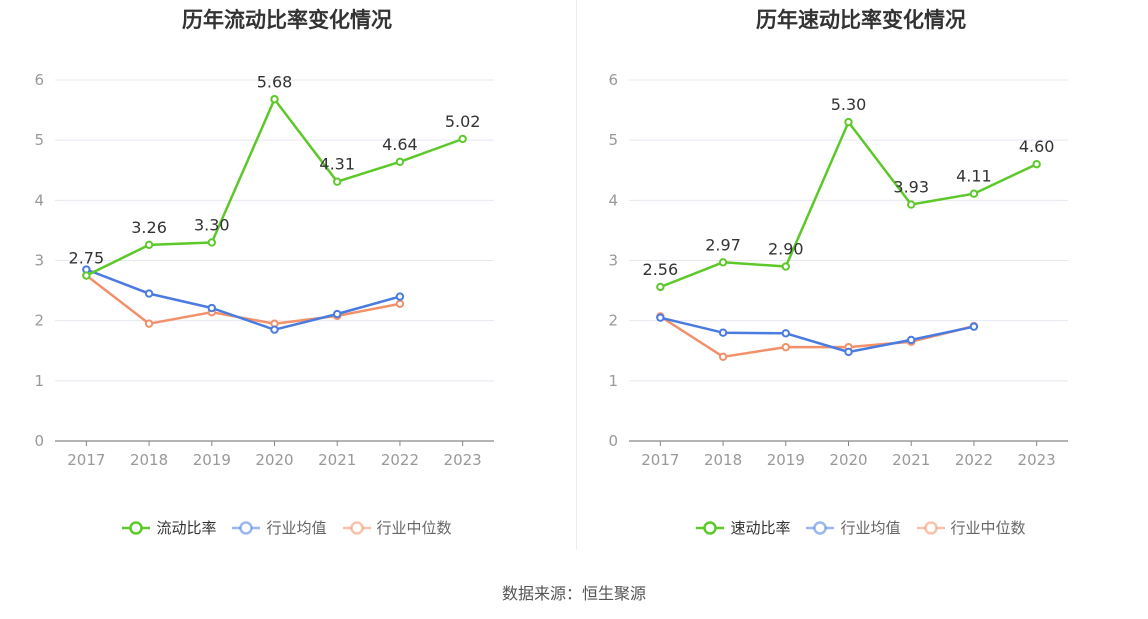  Describe the element at coordinates (87, 258) in the screenshot. I see `data-label: 2.75` at that location.